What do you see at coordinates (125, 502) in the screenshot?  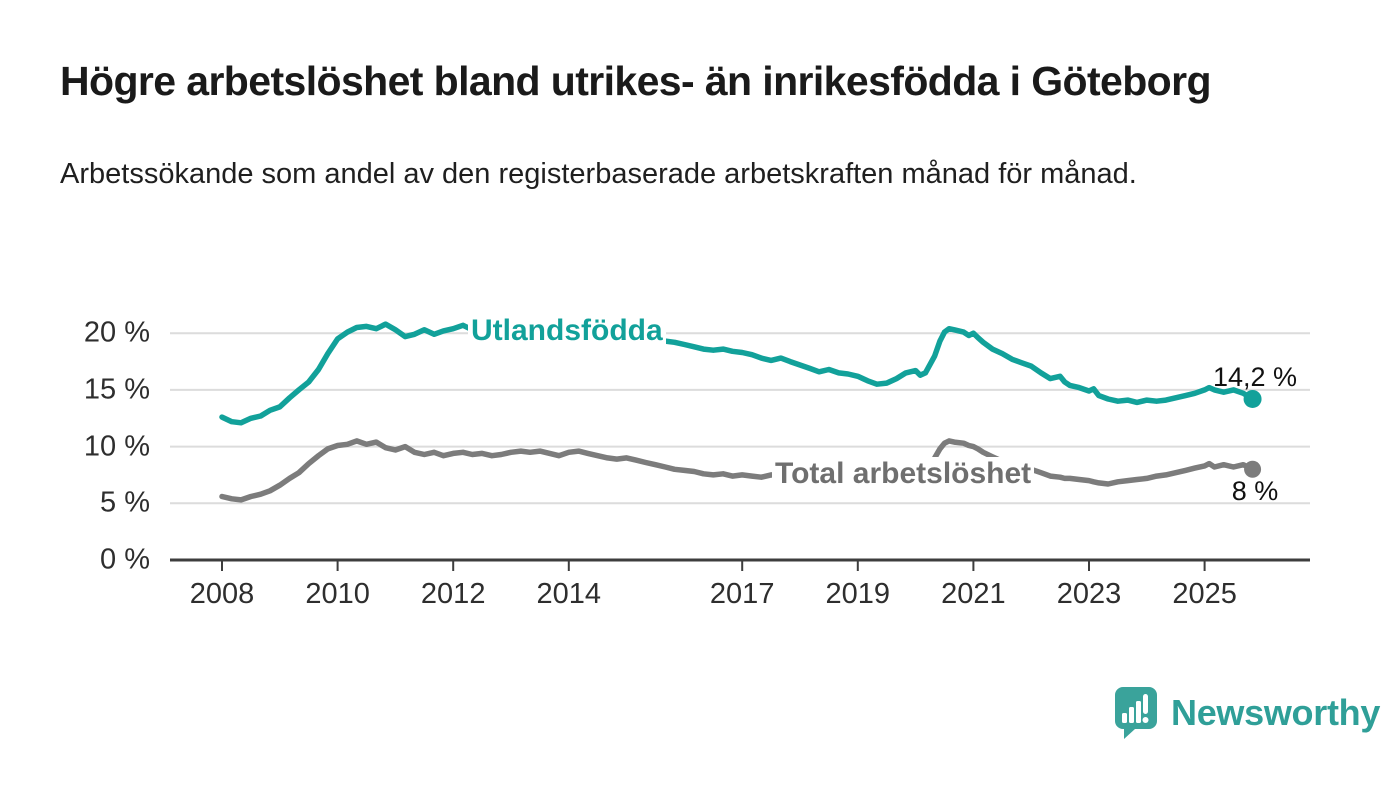 I see `y-tick-label: 5 %` at bounding box center [125, 502].